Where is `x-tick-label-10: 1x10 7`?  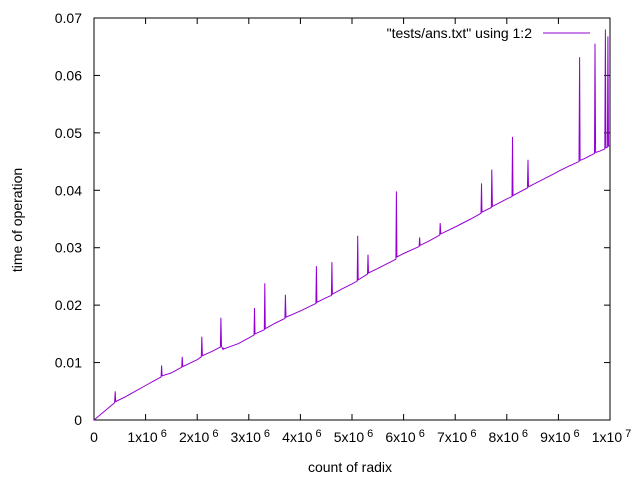 x-tick-label-10: 1x10 7 is located at coordinates (611, 436).